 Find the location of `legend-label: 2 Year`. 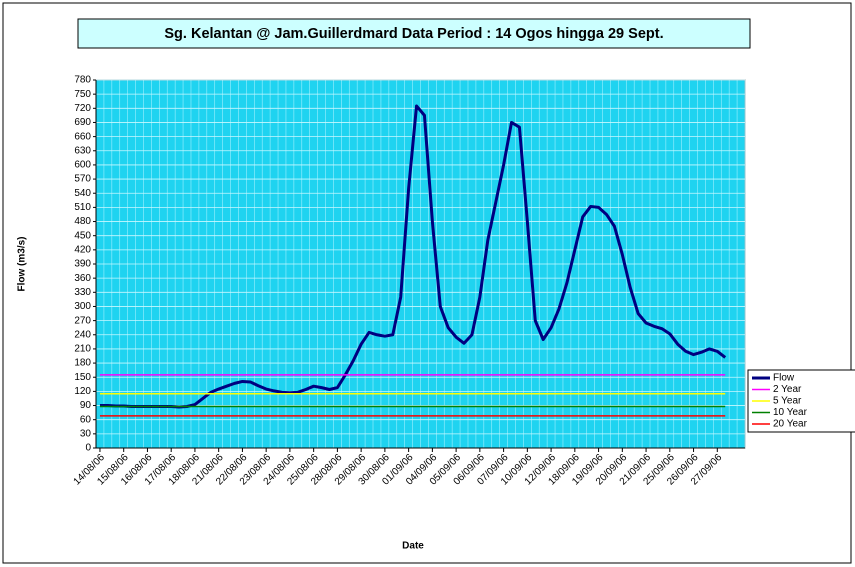

legend-label: 2 Year is located at coordinates (787, 389).